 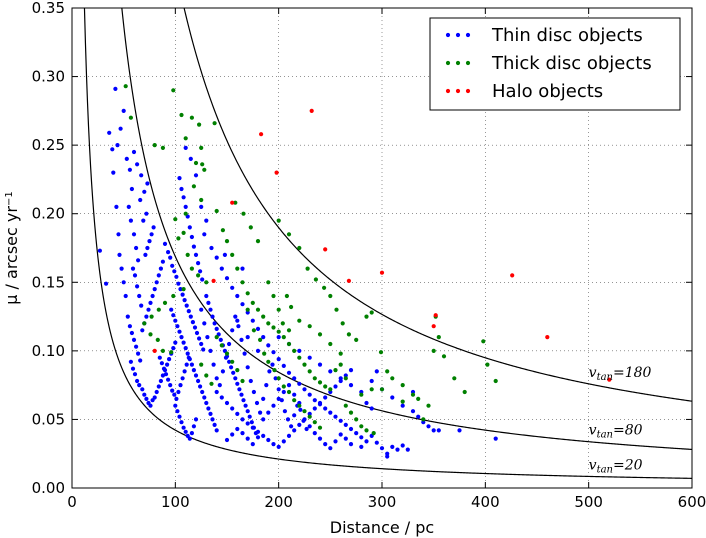 What do you see at coordinates (547, 91) in the screenshot?
I see `legend-label: Halo objects` at bounding box center [547, 91].